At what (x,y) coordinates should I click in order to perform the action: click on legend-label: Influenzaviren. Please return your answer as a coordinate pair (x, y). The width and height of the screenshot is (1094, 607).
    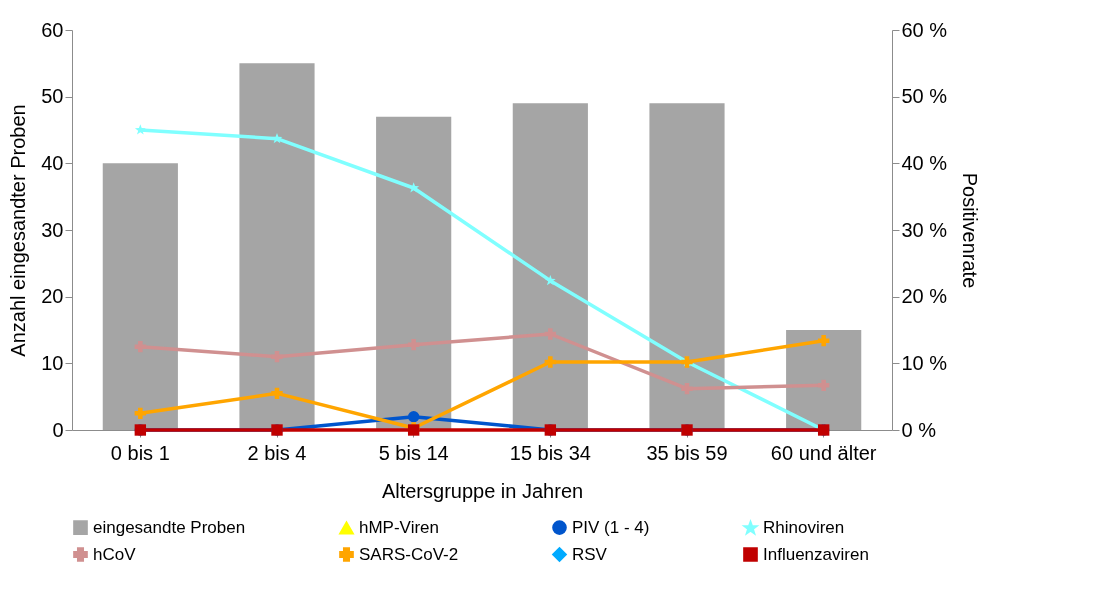
    Looking at the image, I should click on (816, 554).